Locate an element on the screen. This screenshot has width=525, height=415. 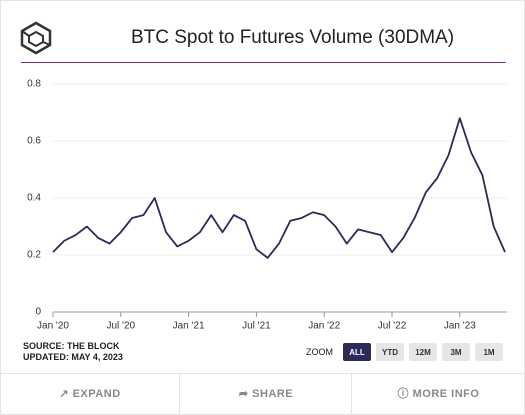
zoom-button: ALL is located at coordinates (357, 352).